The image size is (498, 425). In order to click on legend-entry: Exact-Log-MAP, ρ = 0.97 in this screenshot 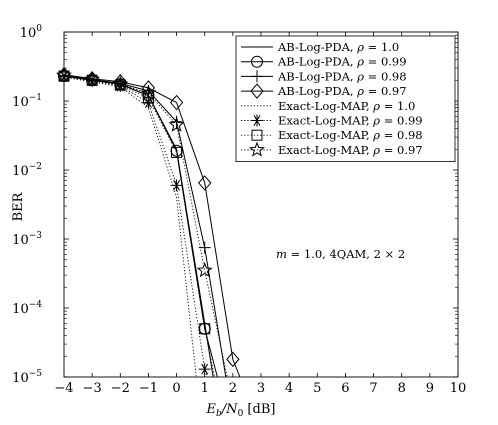, I will do `click(332, 149)`.